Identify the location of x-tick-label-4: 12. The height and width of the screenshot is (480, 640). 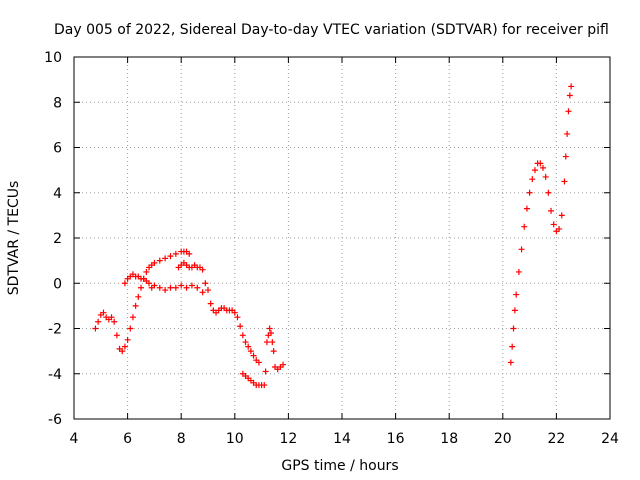
(288, 439).